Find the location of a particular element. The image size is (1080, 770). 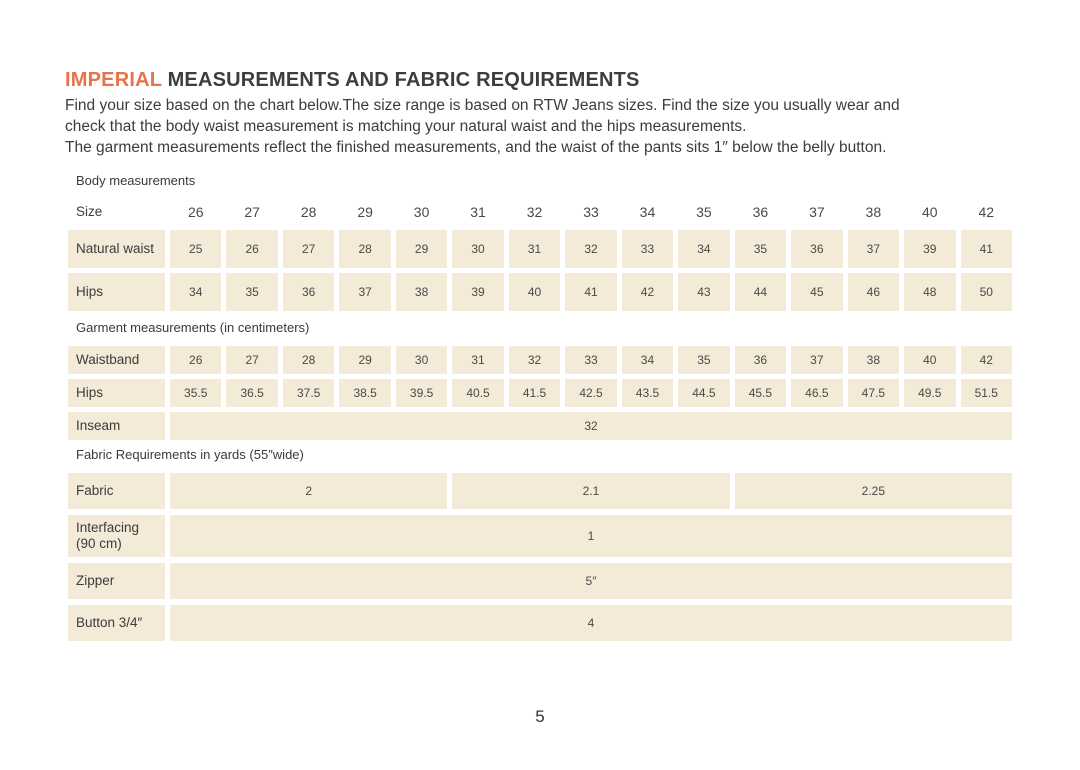

table-row: Inseam 32 is located at coordinates (540, 426).